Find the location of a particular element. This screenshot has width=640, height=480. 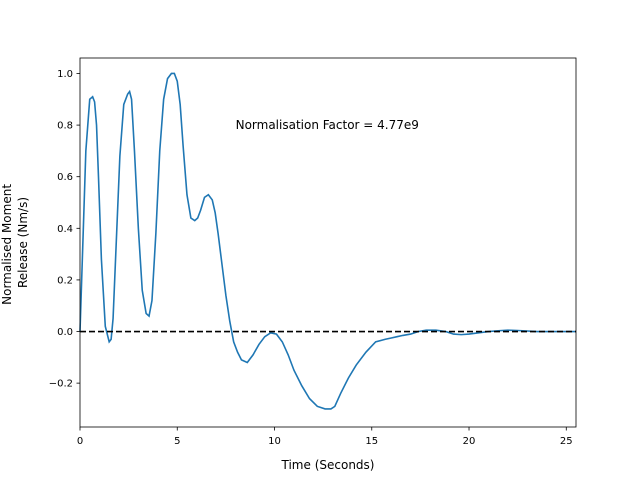

y-axis: −0.2 0.0 0.2 0.4 0.6 0.8 1.0 is located at coordinates (64, 229).